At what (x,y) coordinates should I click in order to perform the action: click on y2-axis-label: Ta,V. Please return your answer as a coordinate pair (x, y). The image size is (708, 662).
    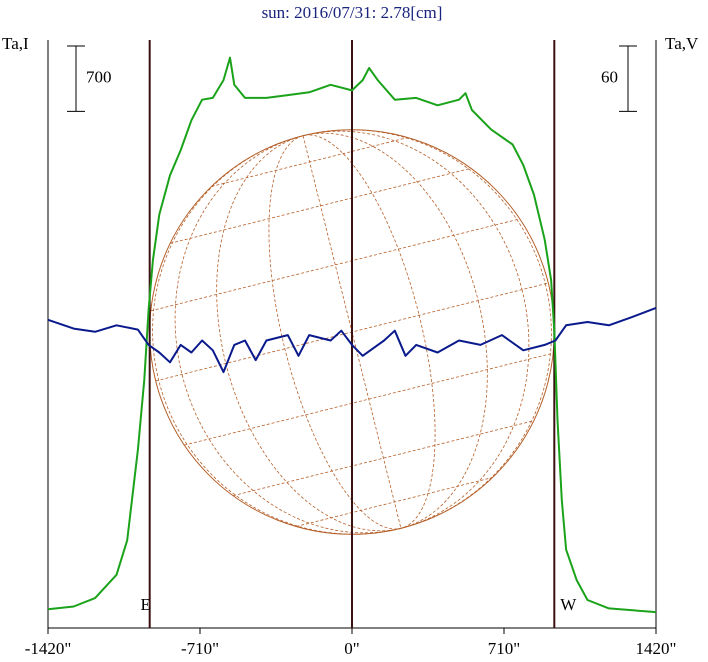
    Looking at the image, I should click on (682, 43).